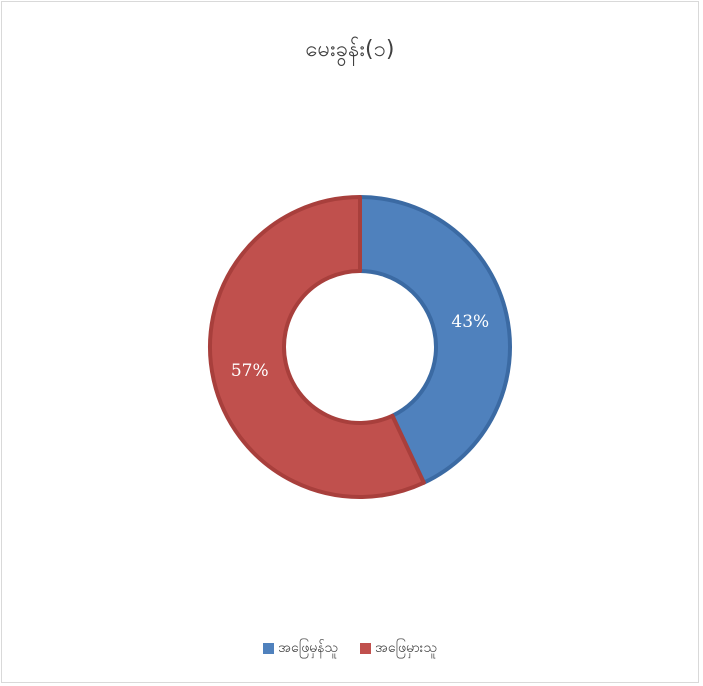 The height and width of the screenshot is (686, 703). What do you see at coordinates (250, 371) in the screenshot?
I see `data-label-wrong: 57%` at bounding box center [250, 371].